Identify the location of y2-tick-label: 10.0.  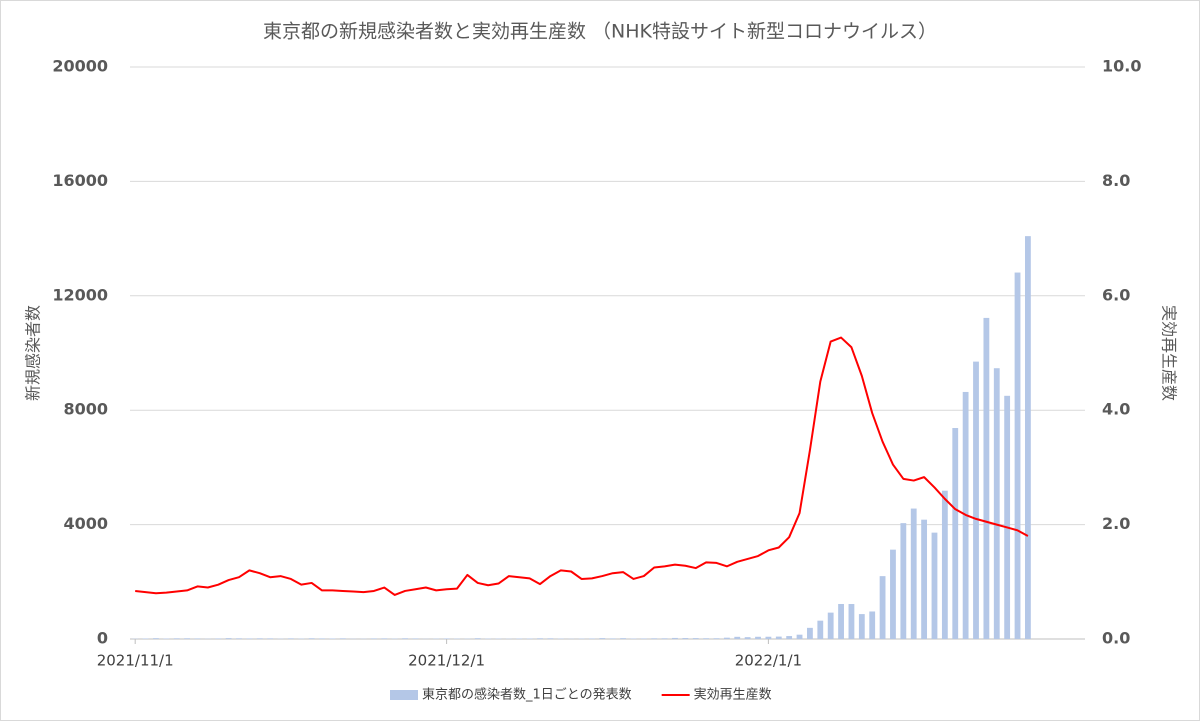
(1121, 66).